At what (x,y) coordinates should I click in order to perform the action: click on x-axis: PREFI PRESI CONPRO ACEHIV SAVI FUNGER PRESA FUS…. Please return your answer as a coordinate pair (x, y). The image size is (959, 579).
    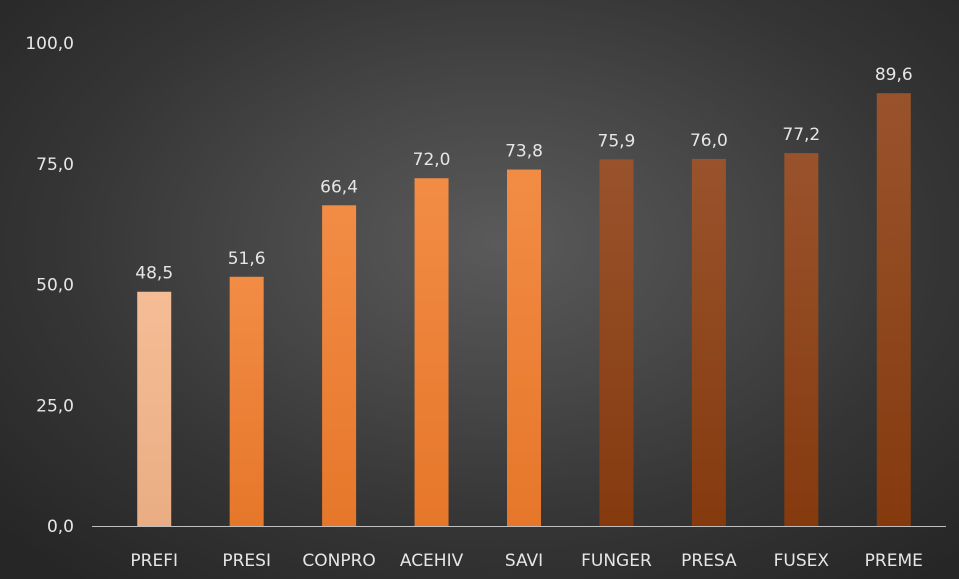
    Looking at the image, I should click on (526, 561).